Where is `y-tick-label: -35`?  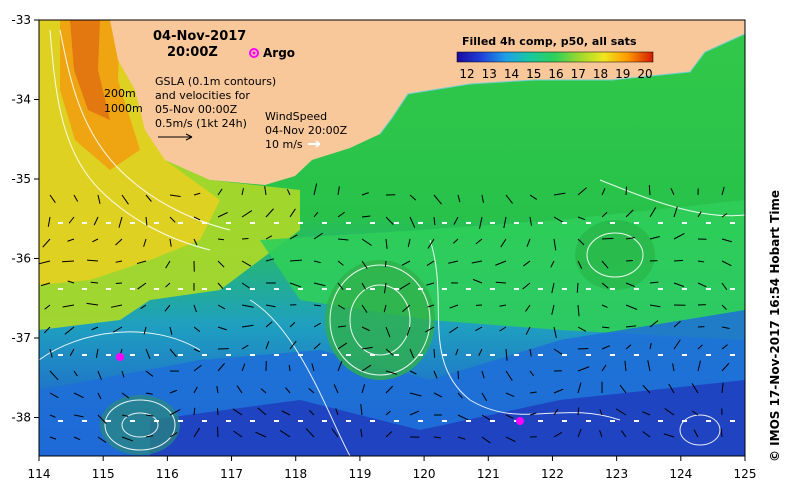 y-tick-label: -35 is located at coordinates (21, 179).